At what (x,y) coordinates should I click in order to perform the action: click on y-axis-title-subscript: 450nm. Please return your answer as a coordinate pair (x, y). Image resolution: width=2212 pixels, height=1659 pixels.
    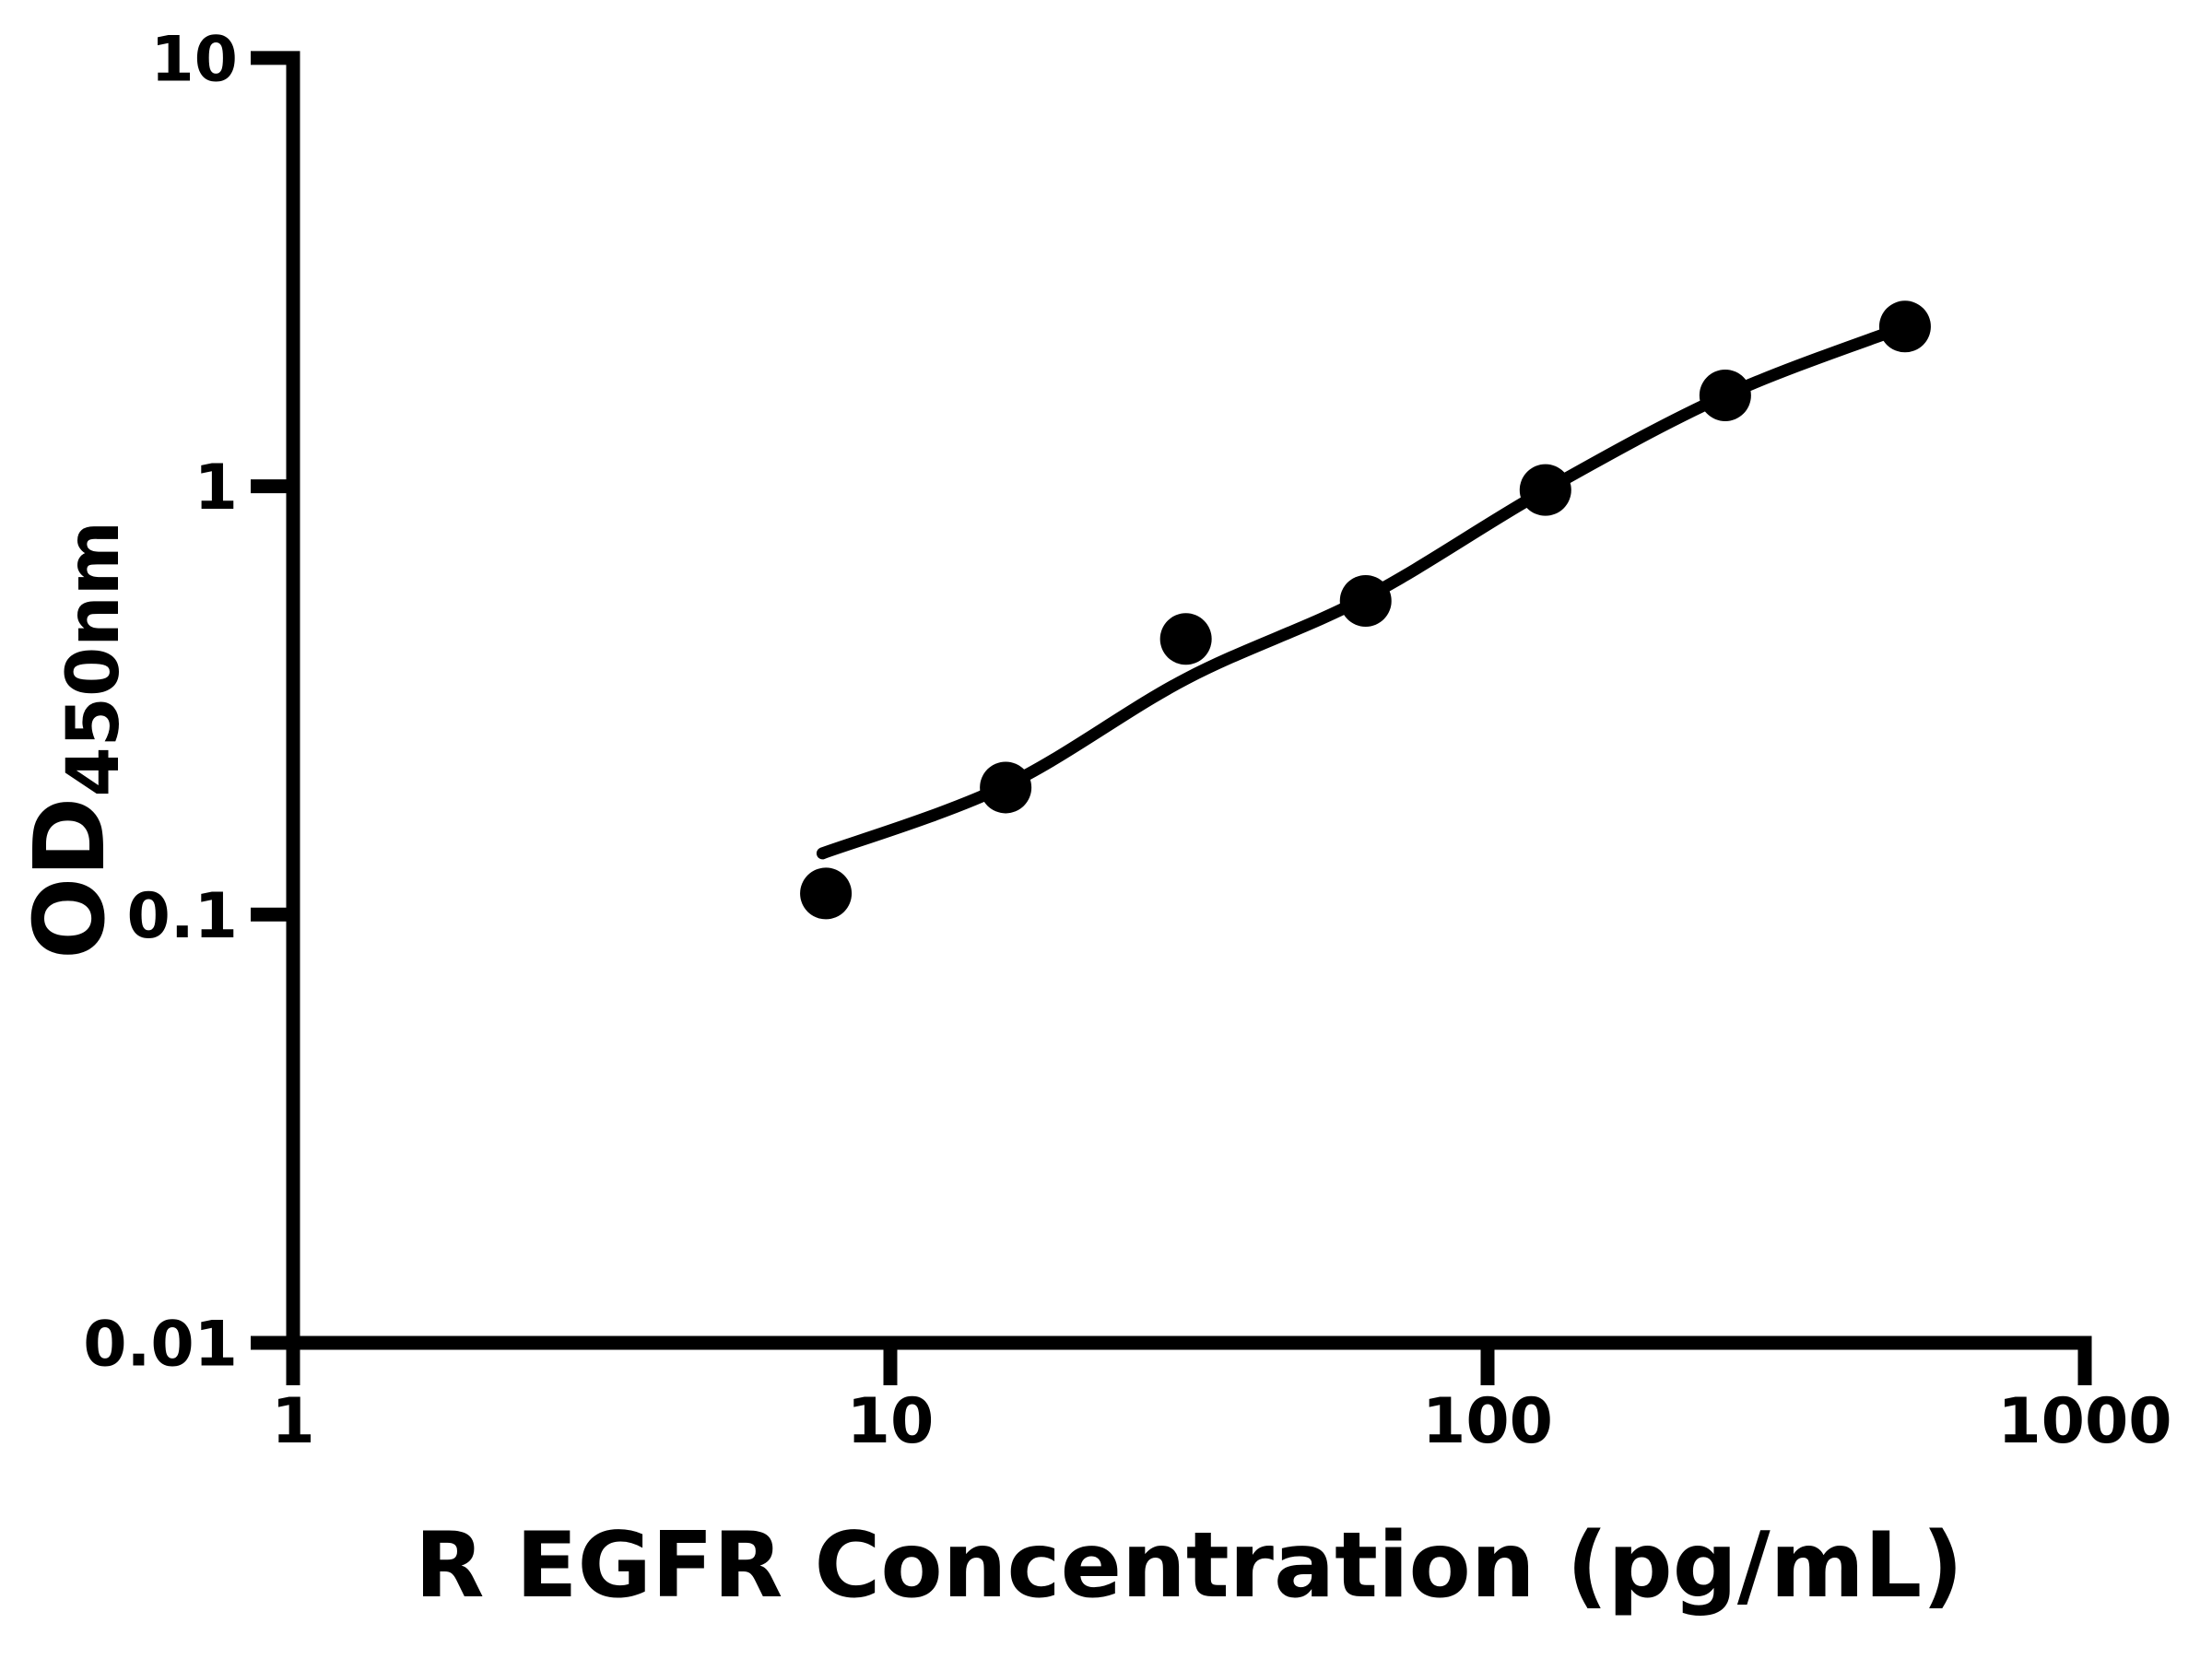
    Looking at the image, I should click on (94, 659).